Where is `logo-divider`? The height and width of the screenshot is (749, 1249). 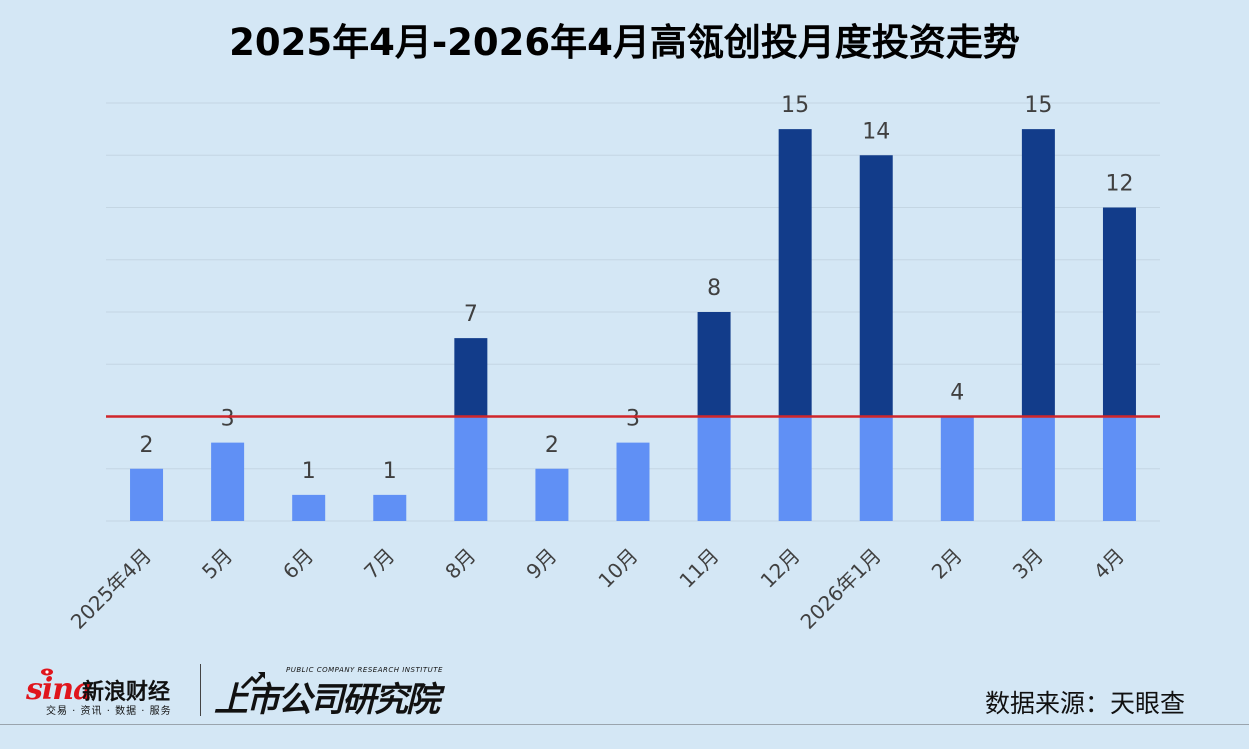 logo-divider is located at coordinates (200, 690).